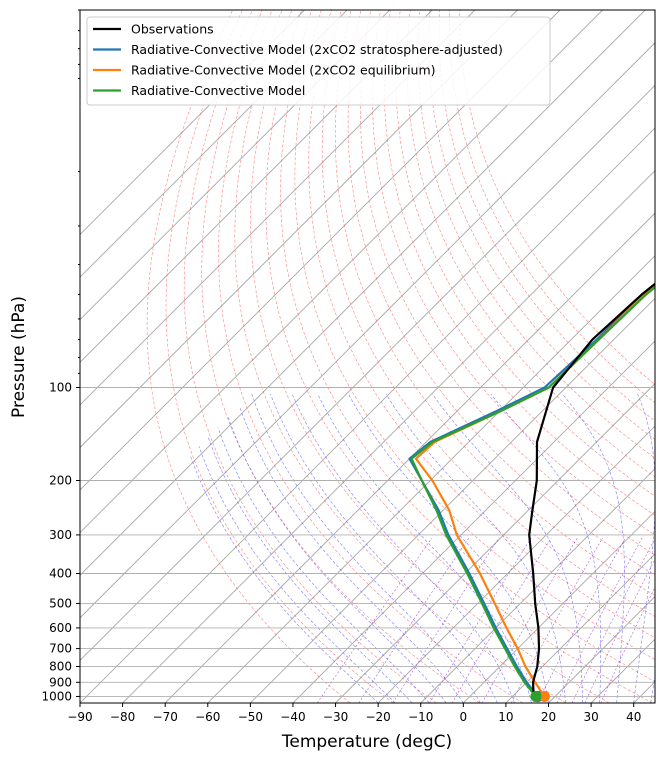 This screenshot has height=761, width=664. Describe the element at coordinates (60, 628) in the screenshot. I see `y-tick-label: 600` at that location.